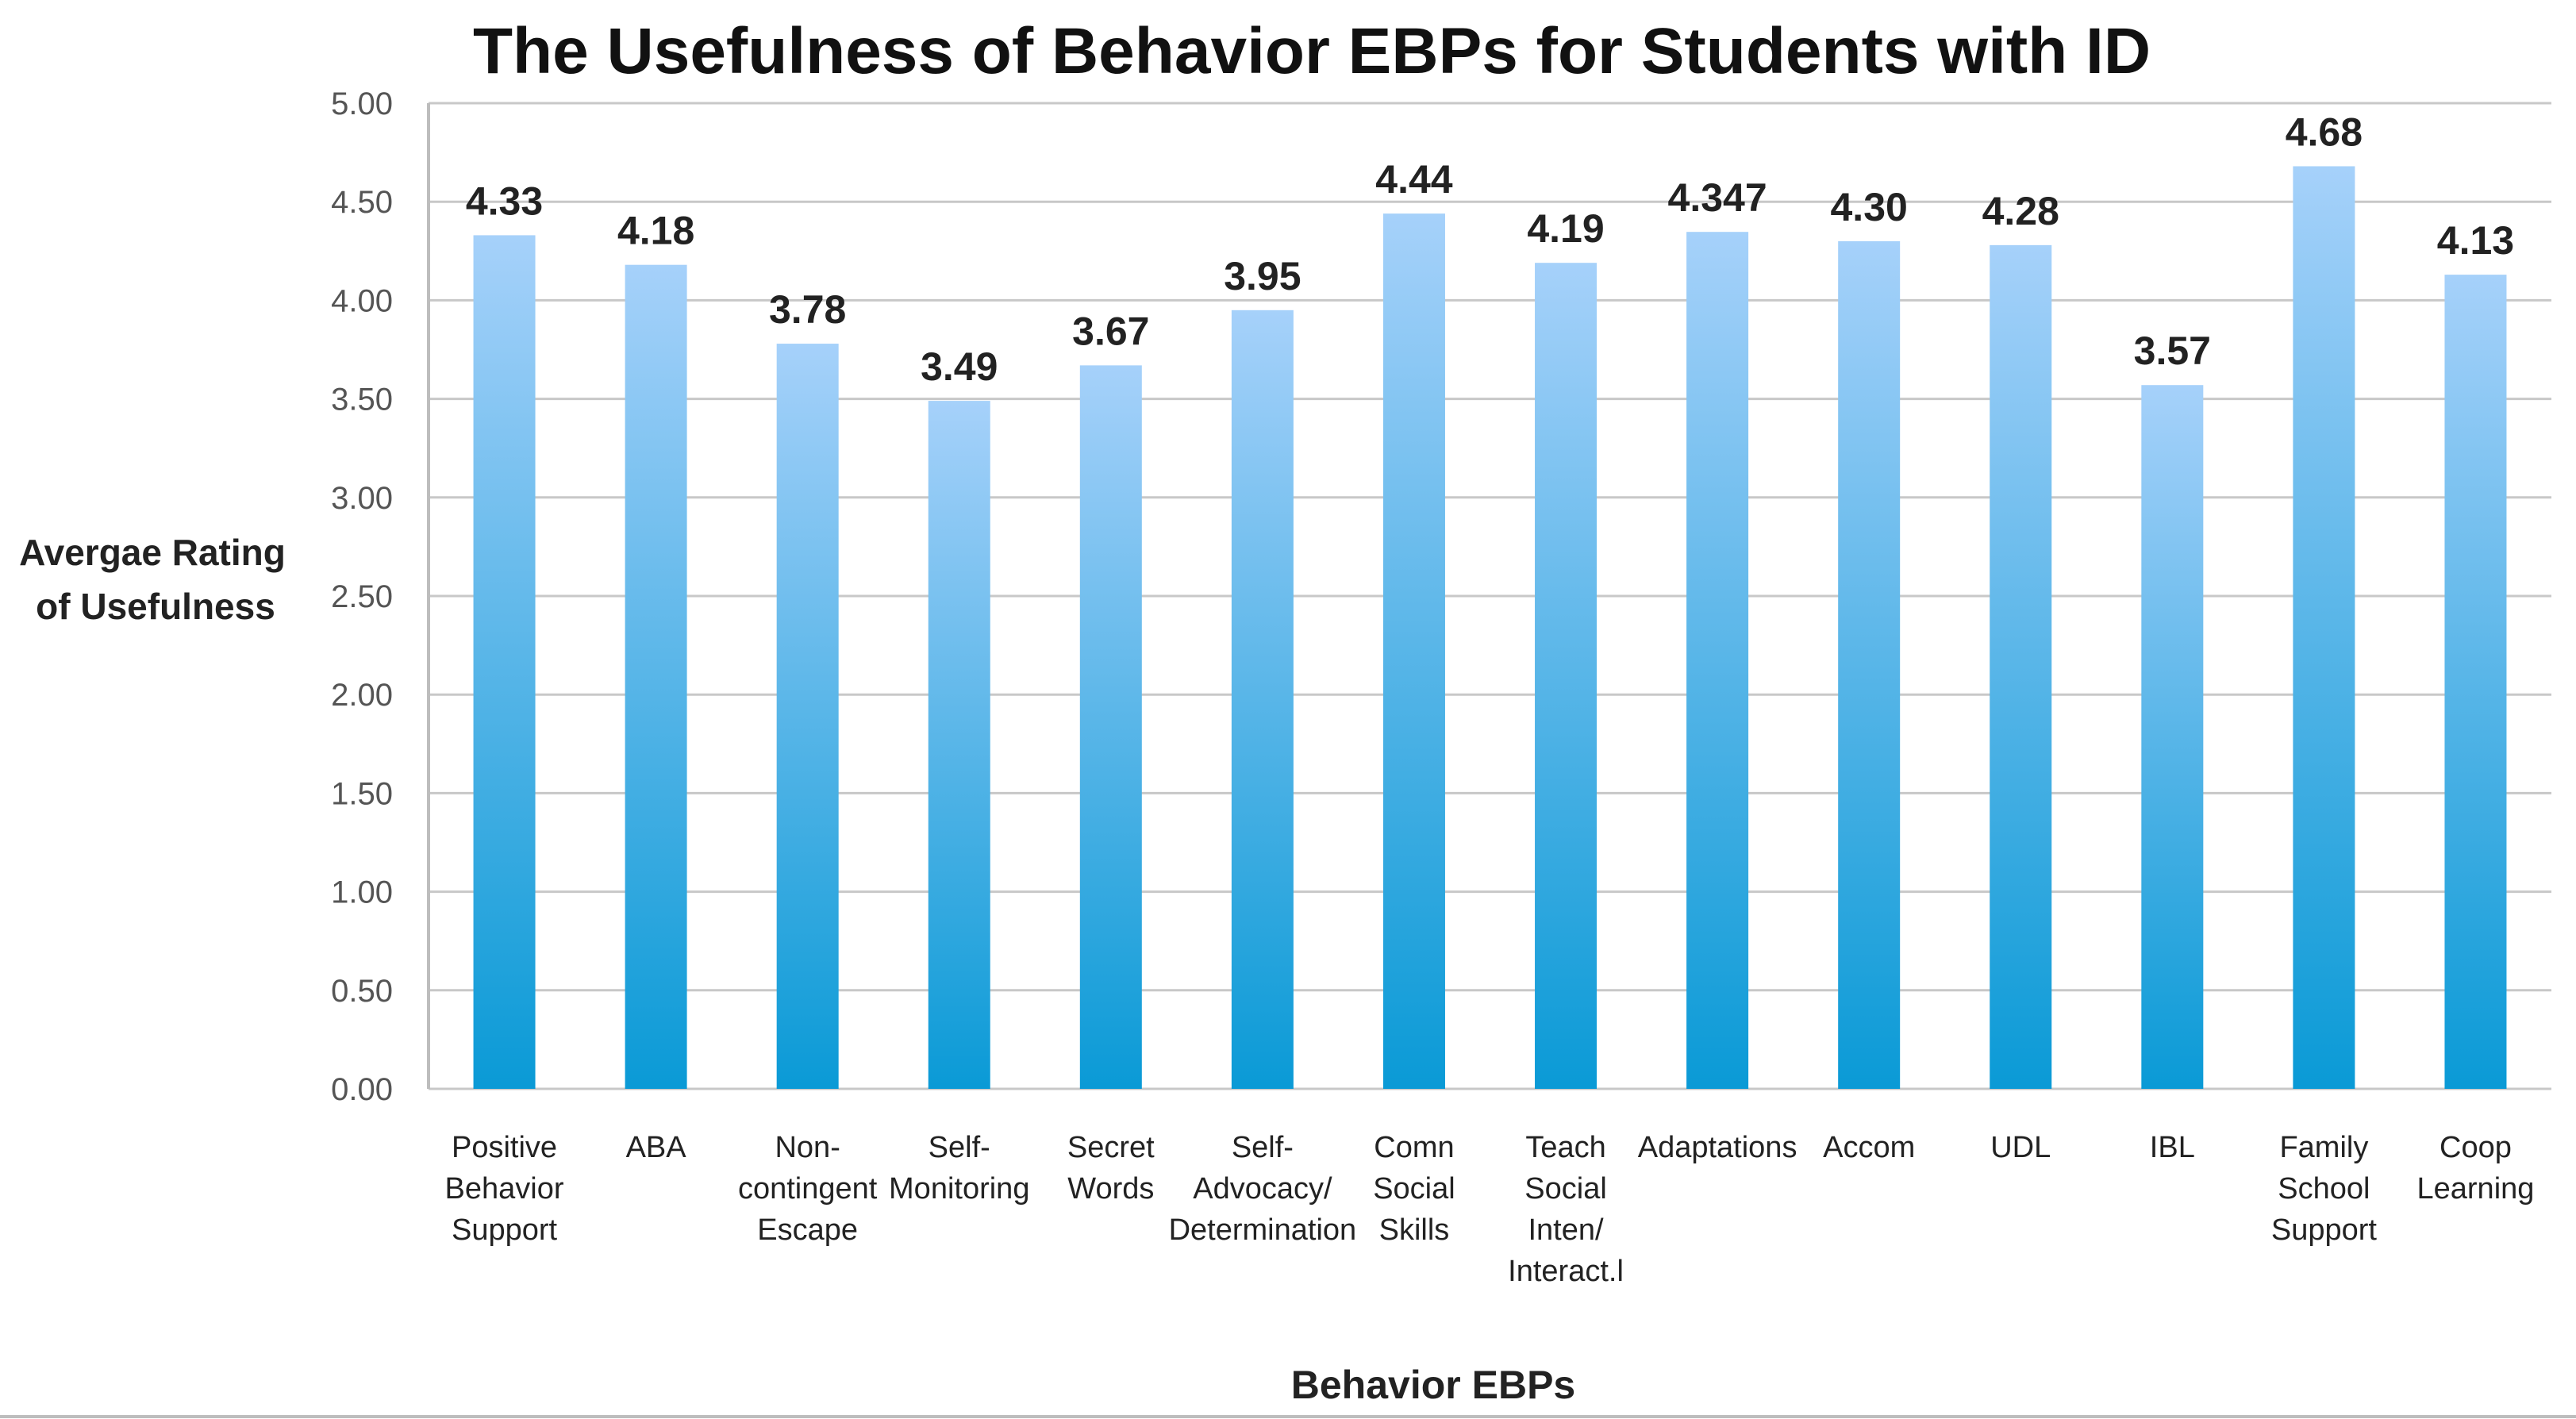 This screenshot has height=1419, width=2576. Describe the element at coordinates (655, 231) in the screenshot. I see `data-label: 4.18` at that location.